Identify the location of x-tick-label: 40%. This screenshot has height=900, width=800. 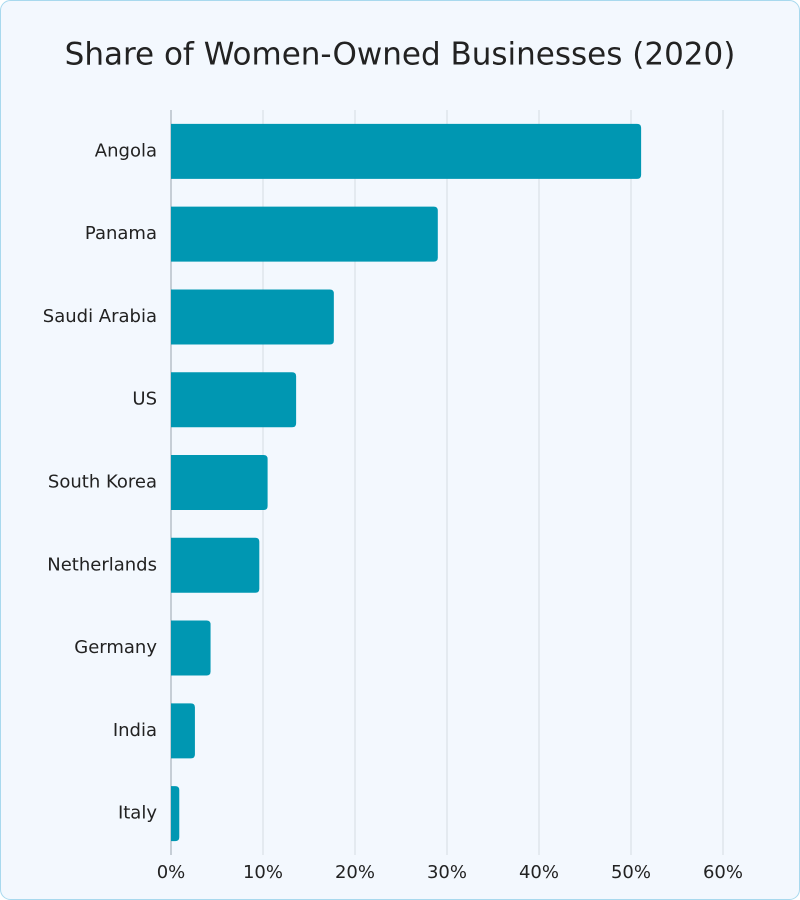
(539, 872).